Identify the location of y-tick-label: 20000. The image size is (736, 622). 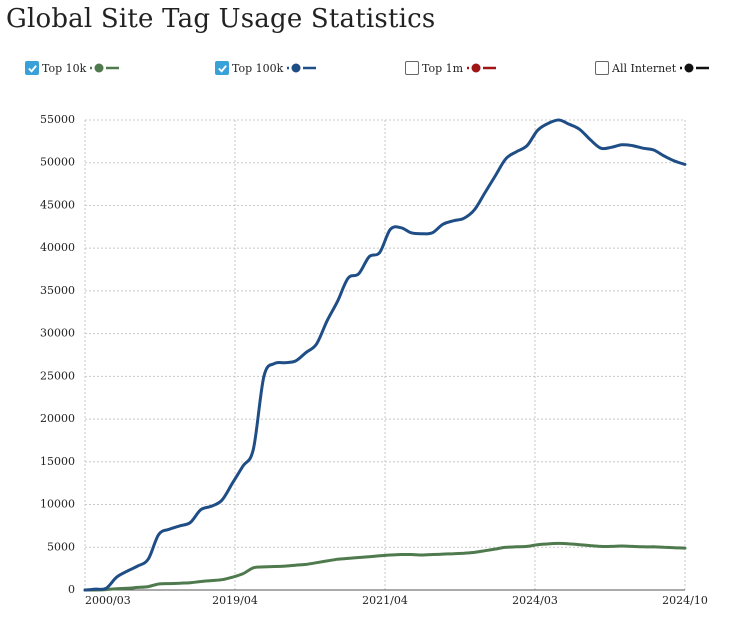
(57, 418).